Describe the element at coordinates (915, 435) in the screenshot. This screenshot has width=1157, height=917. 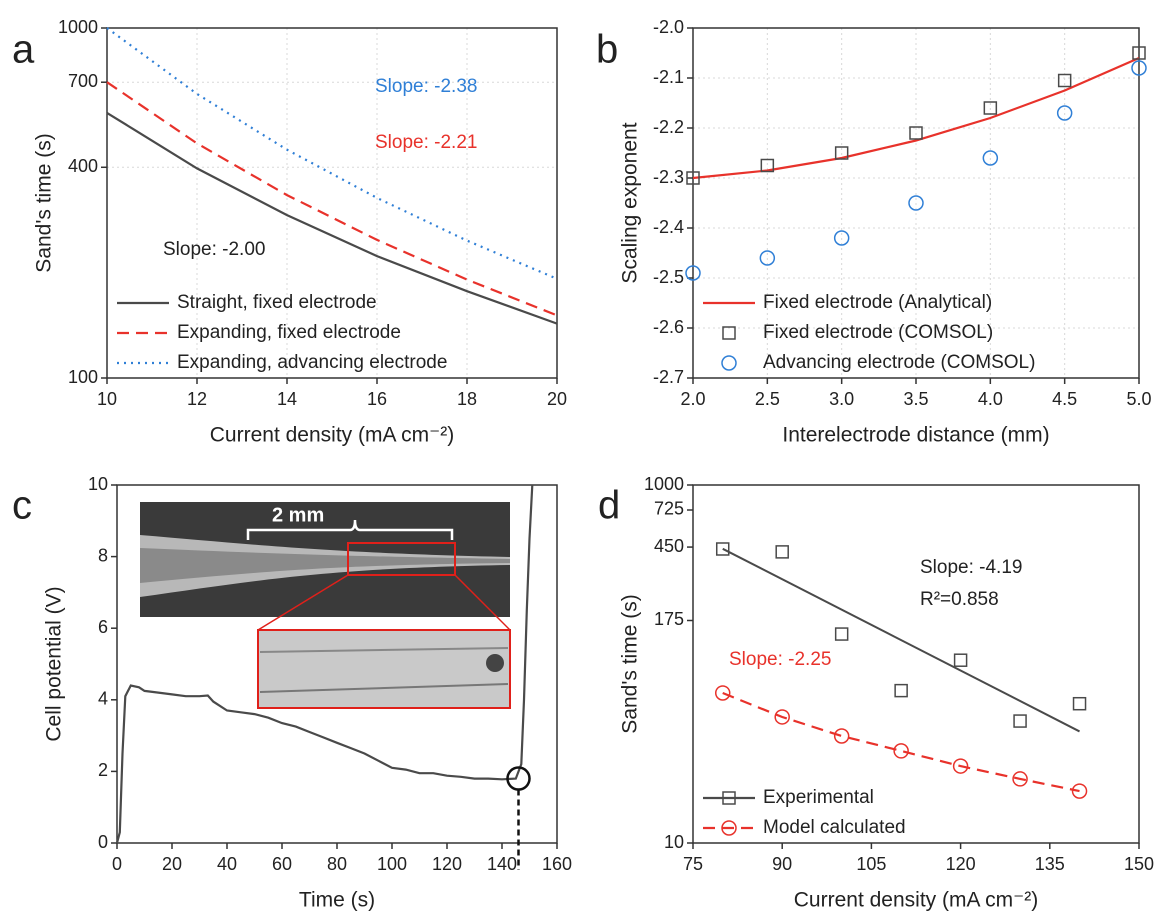
I see `x-axis-label: Interelectrode distance (mm)` at that location.